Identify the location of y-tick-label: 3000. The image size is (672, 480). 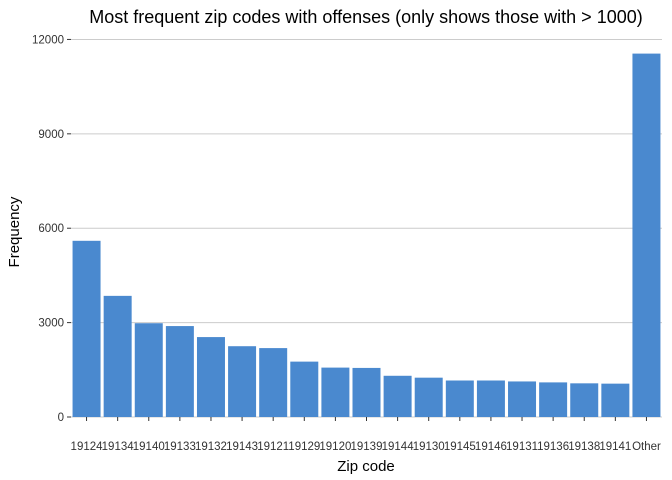
(51, 324).